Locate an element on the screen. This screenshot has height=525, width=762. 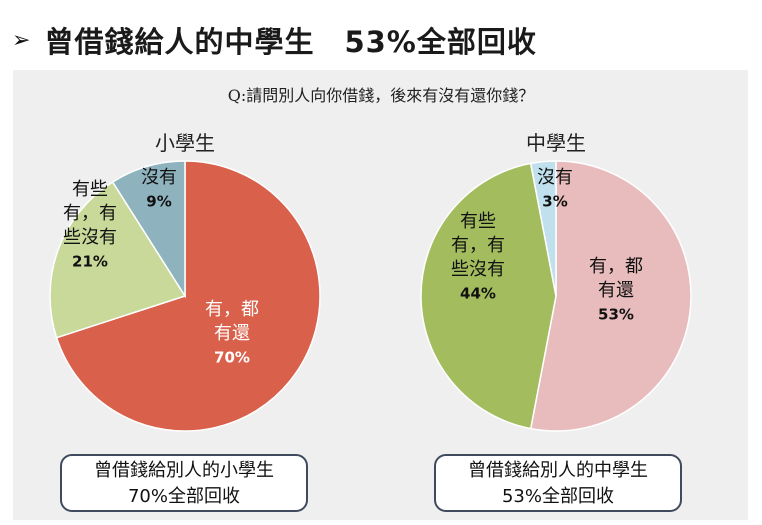
summary-box-secondary: 曾借錢給別人的中學生 53%全部回收 is located at coordinates (558, 483).